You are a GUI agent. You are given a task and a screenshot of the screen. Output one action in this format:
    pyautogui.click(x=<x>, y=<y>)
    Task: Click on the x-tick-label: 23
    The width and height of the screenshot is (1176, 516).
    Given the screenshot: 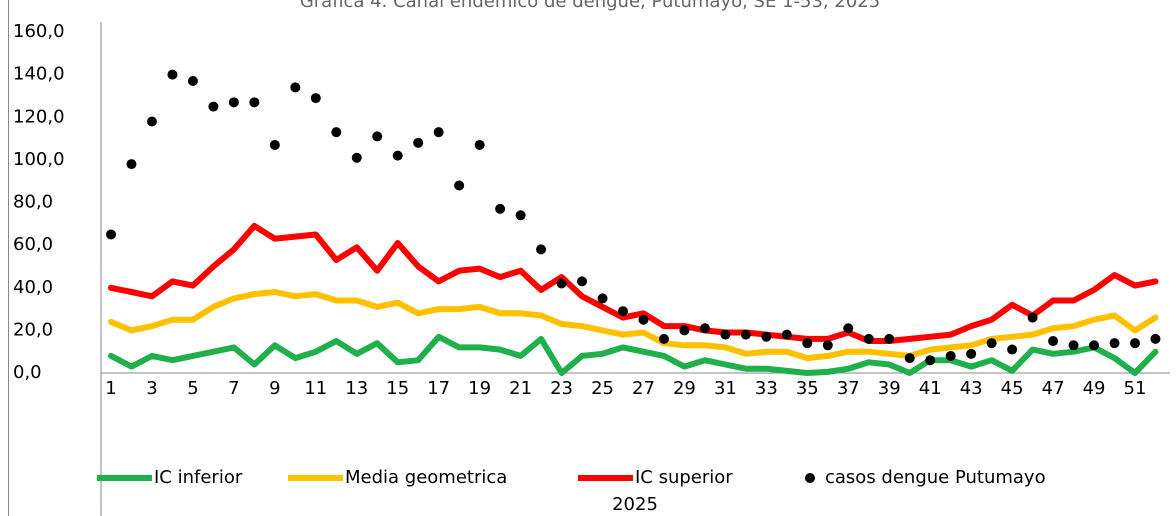 What is the action you would take?
    pyautogui.click(x=561, y=388)
    